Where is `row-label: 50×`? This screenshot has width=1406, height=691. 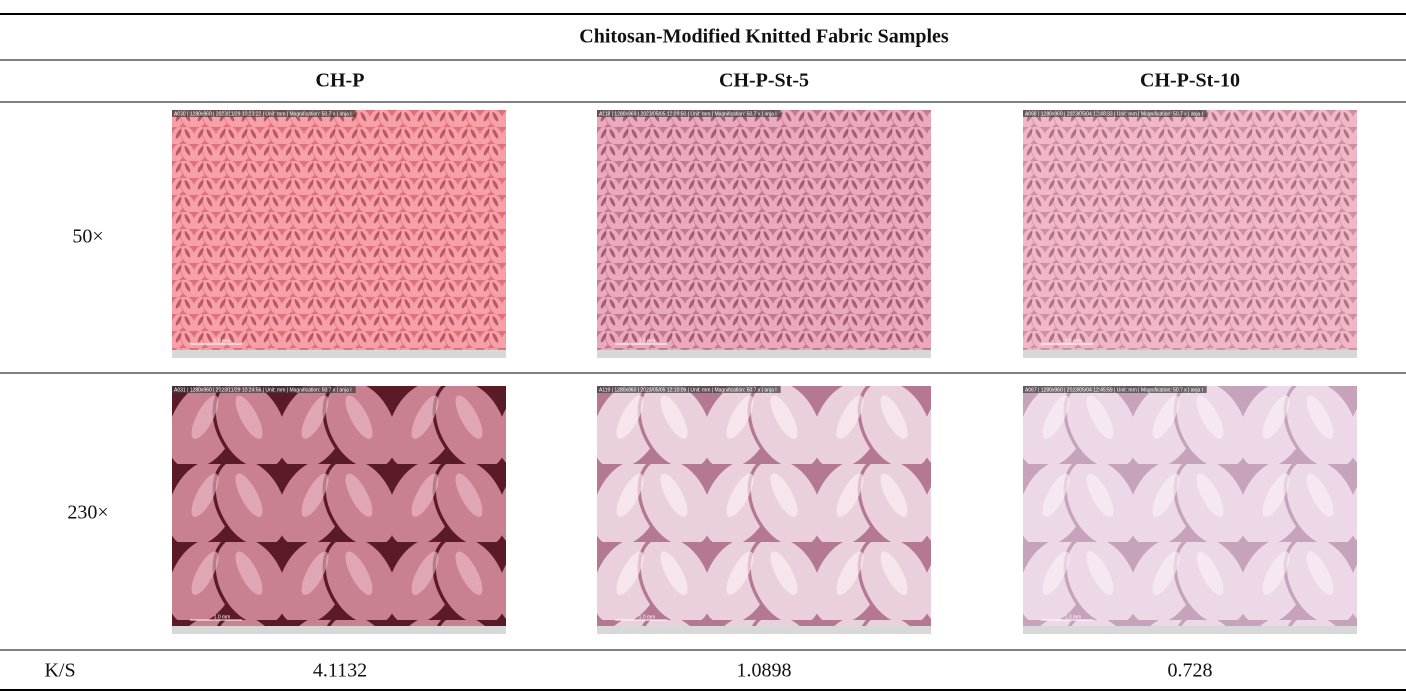
row-label: 50× is located at coordinates (87, 237).